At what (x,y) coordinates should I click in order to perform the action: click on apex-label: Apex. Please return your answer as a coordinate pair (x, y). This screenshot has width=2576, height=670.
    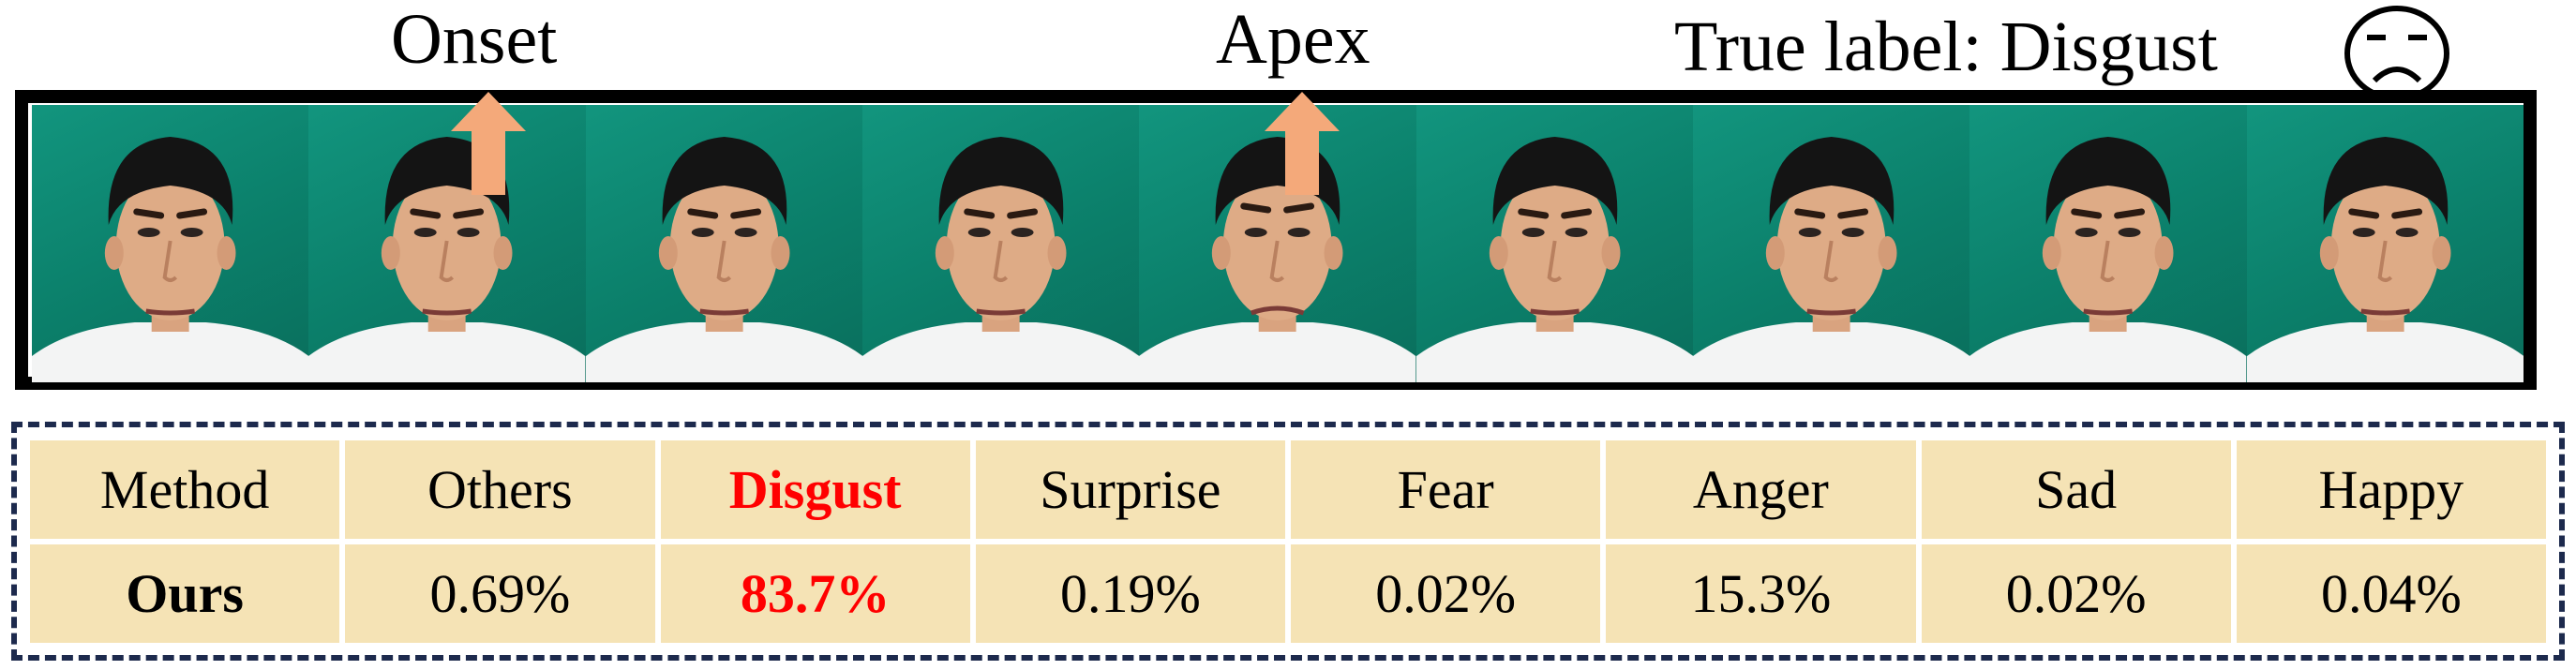
    Looking at the image, I should click on (1293, 40).